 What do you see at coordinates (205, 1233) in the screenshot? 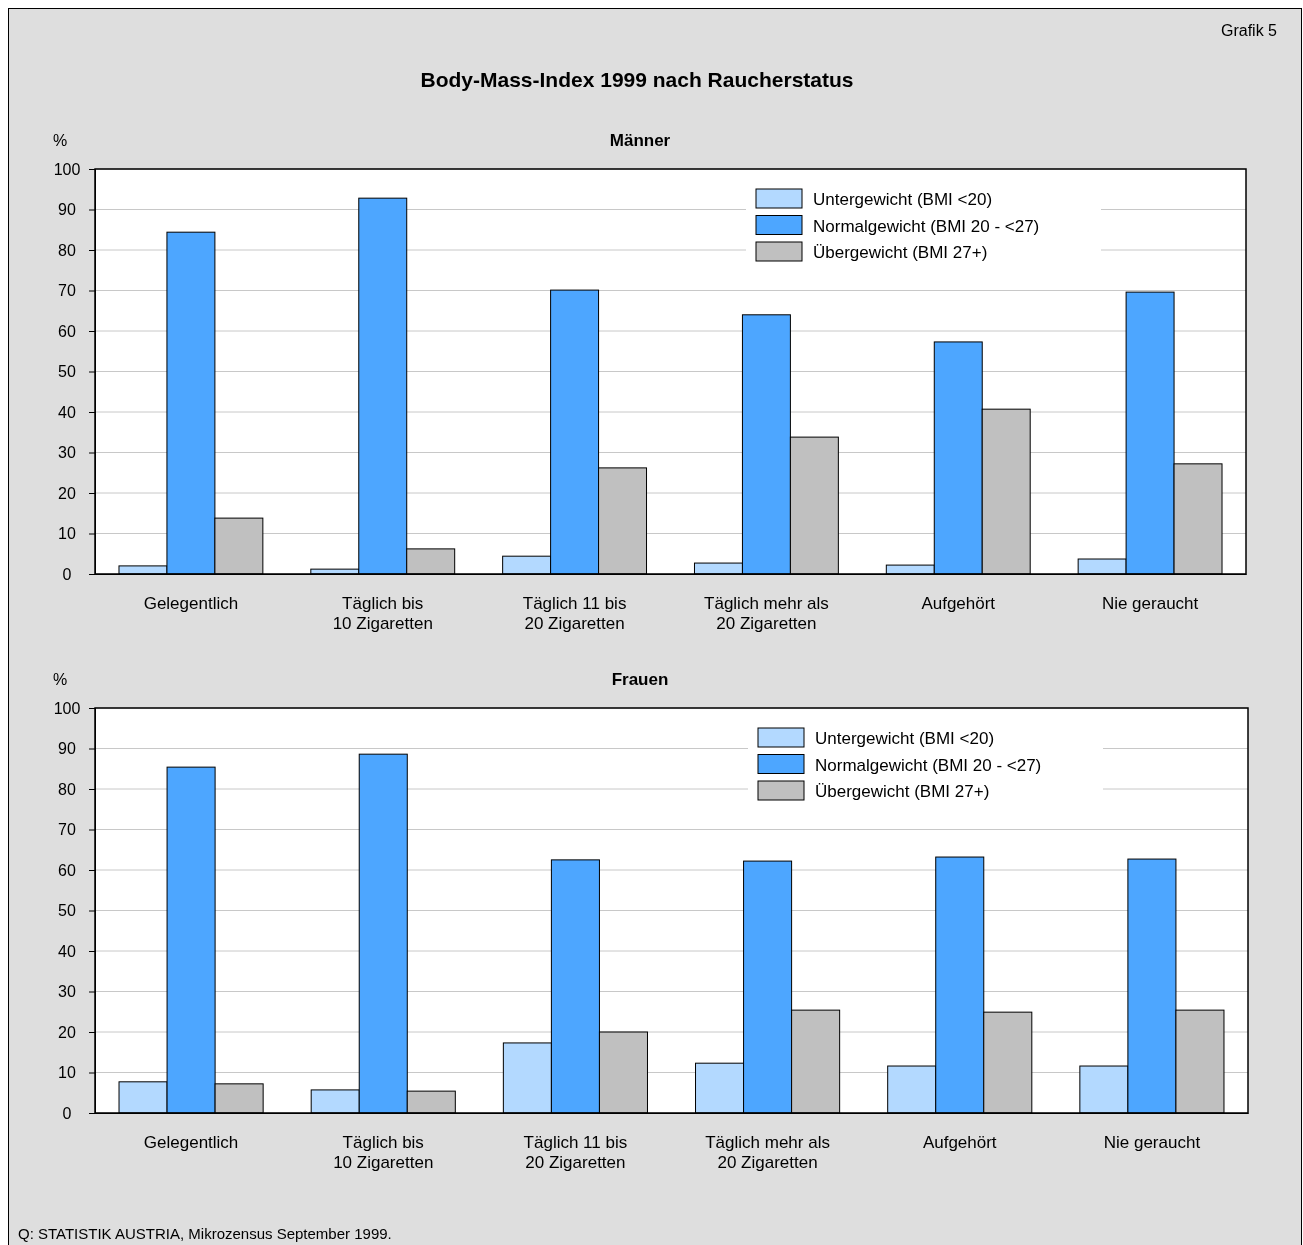
I see `text: Q: STATISTIK AUSTRIA, Mikrozensus September 1999.` at bounding box center [205, 1233].